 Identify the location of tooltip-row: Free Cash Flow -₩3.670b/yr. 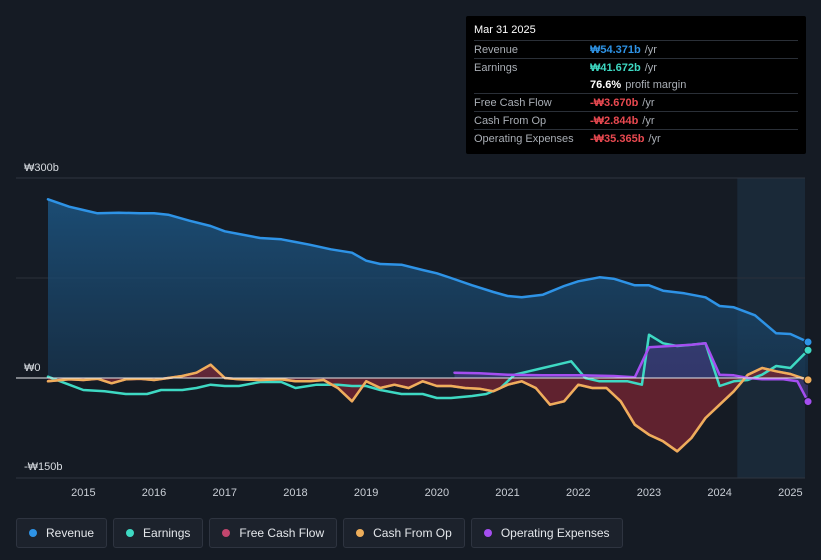
(636, 102).